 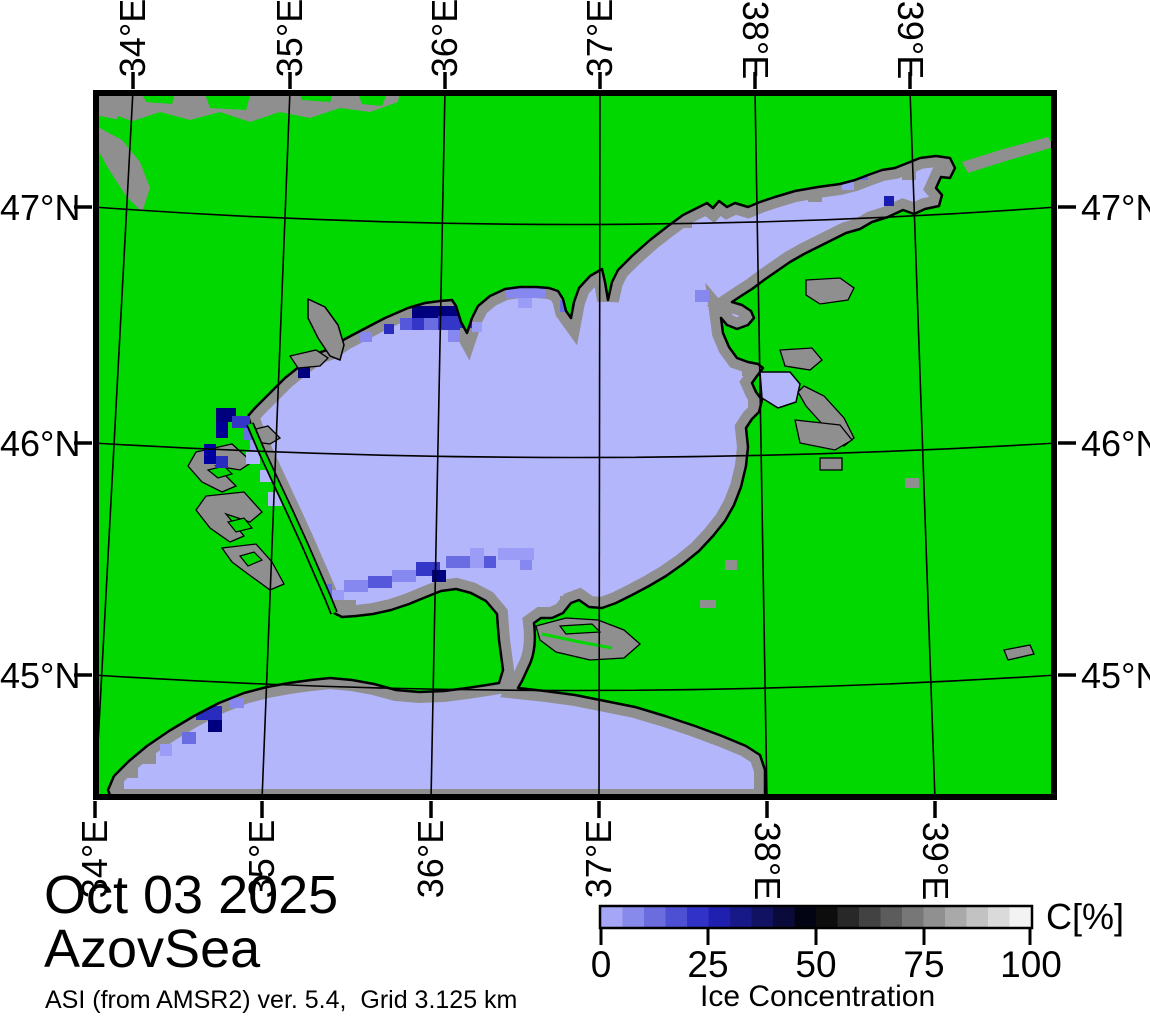 What do you see at coordinates (598, 859) in the screenshot?
I see `lon-label-bottom-37e: 37°E` at bounding box center [598, 859].